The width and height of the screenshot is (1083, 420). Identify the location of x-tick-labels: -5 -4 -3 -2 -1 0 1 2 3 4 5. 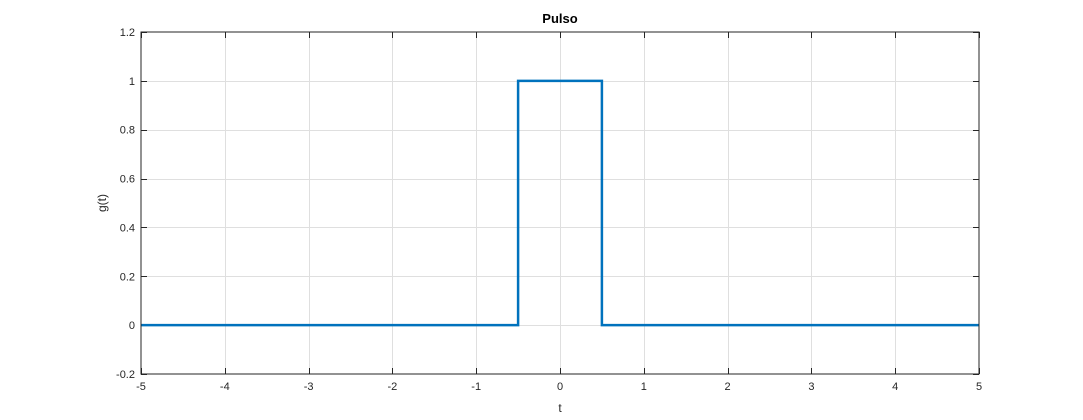
(559, 387).